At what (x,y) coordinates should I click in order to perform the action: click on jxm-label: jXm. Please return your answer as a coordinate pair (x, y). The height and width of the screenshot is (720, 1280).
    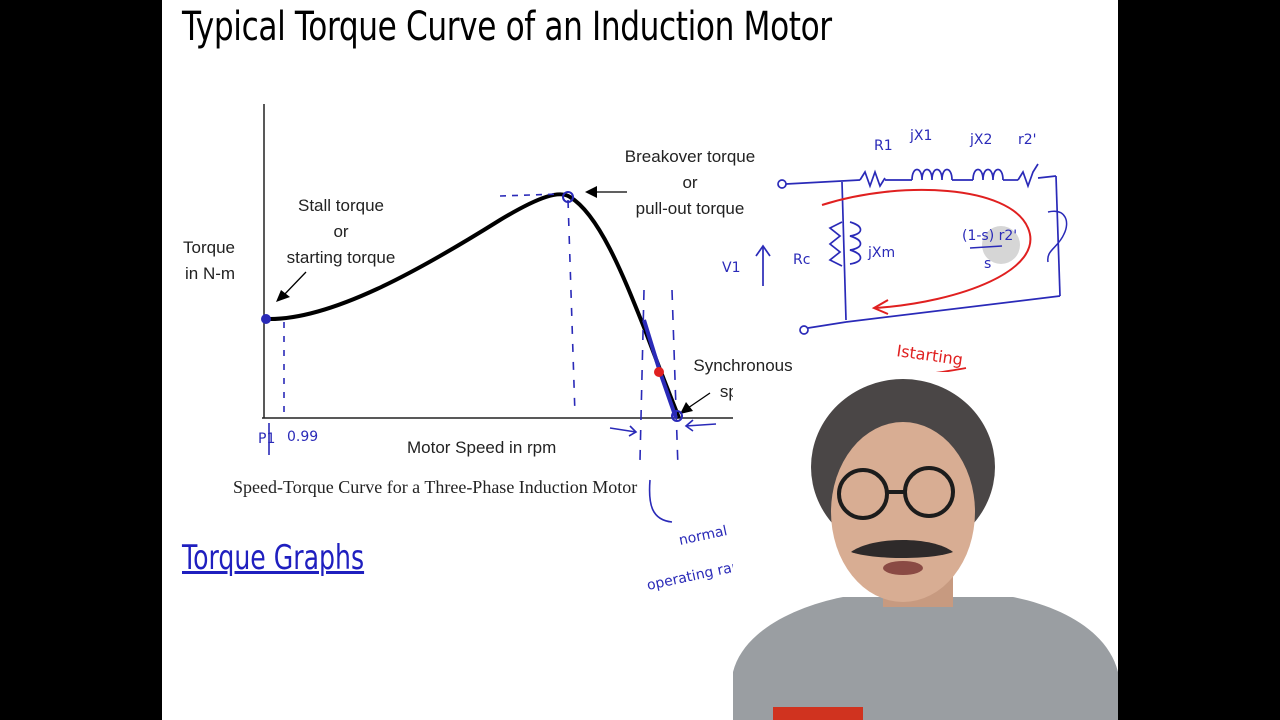
    Looking at the image, I should click on (881, 253).